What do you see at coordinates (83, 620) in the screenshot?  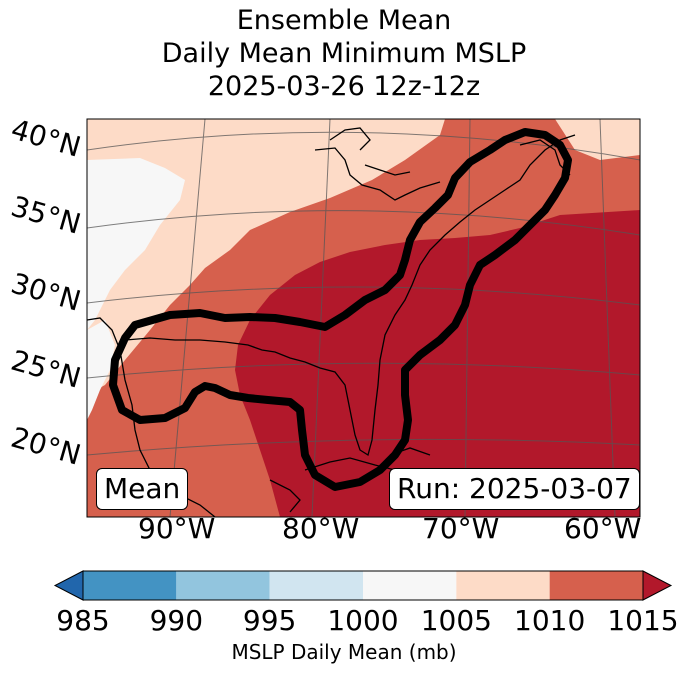 I see `colorbar-tick-label: 985` at bounding box center [83, 620].